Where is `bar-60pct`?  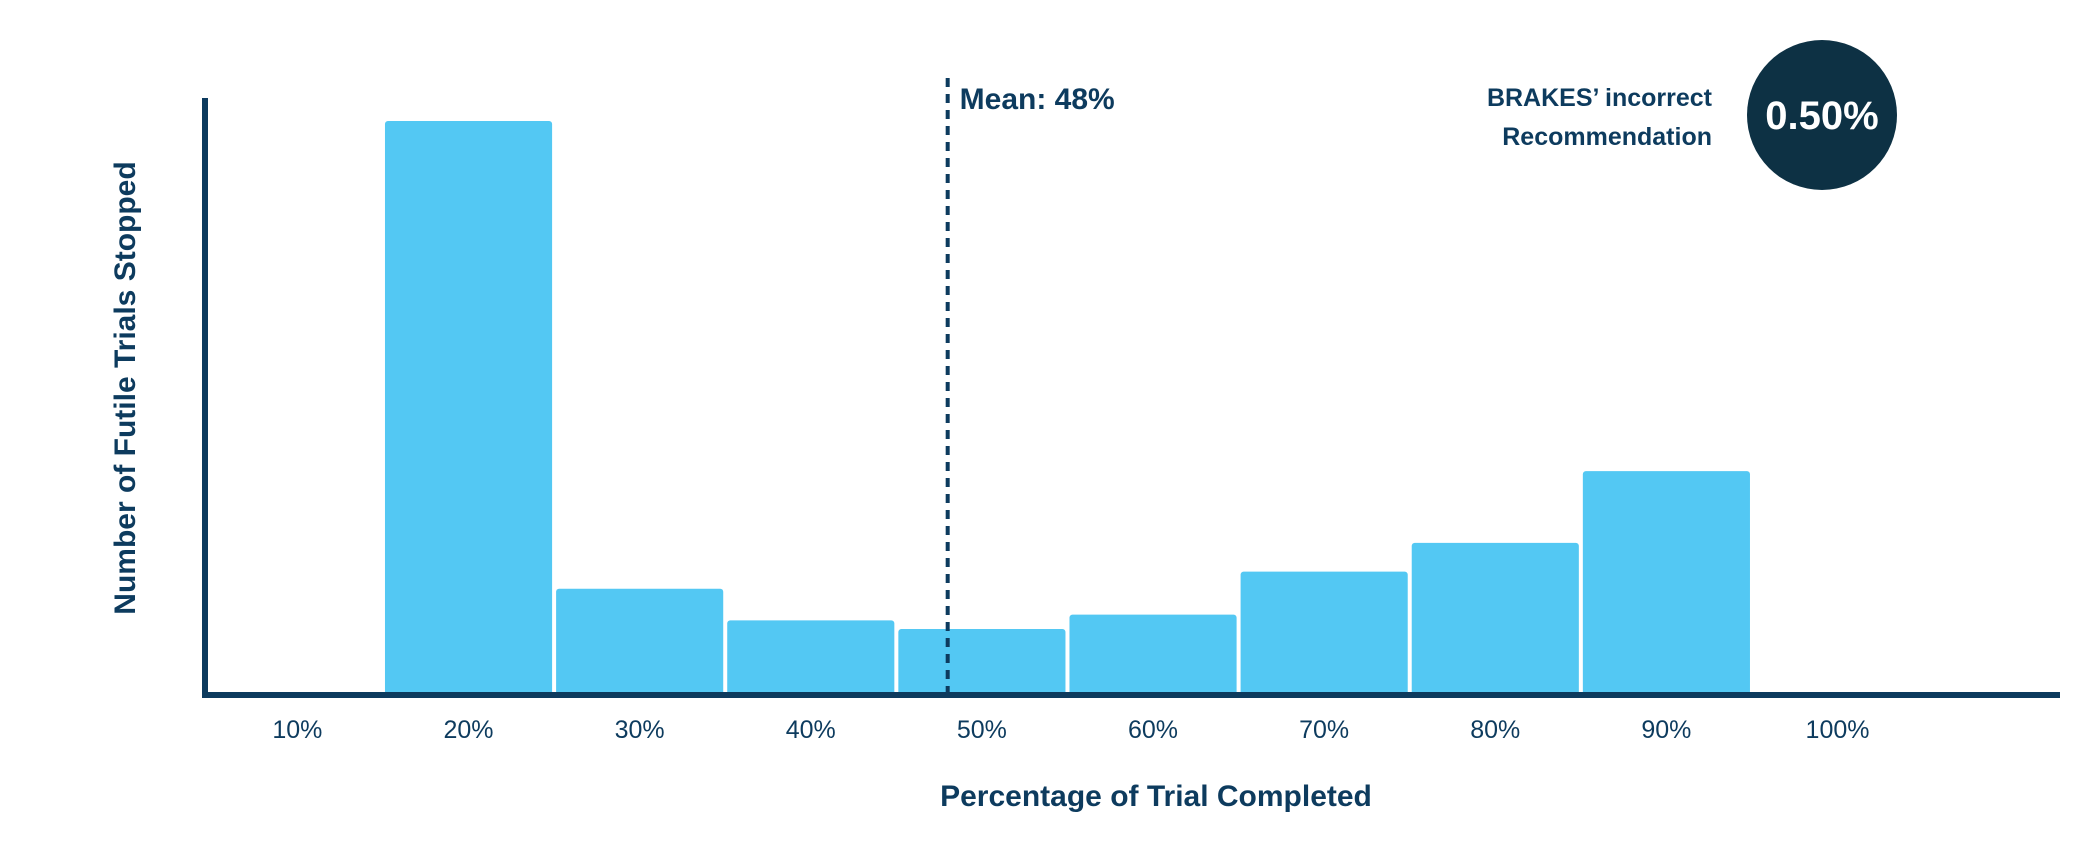 bar-60pct is located at coordinates (1153, 654).